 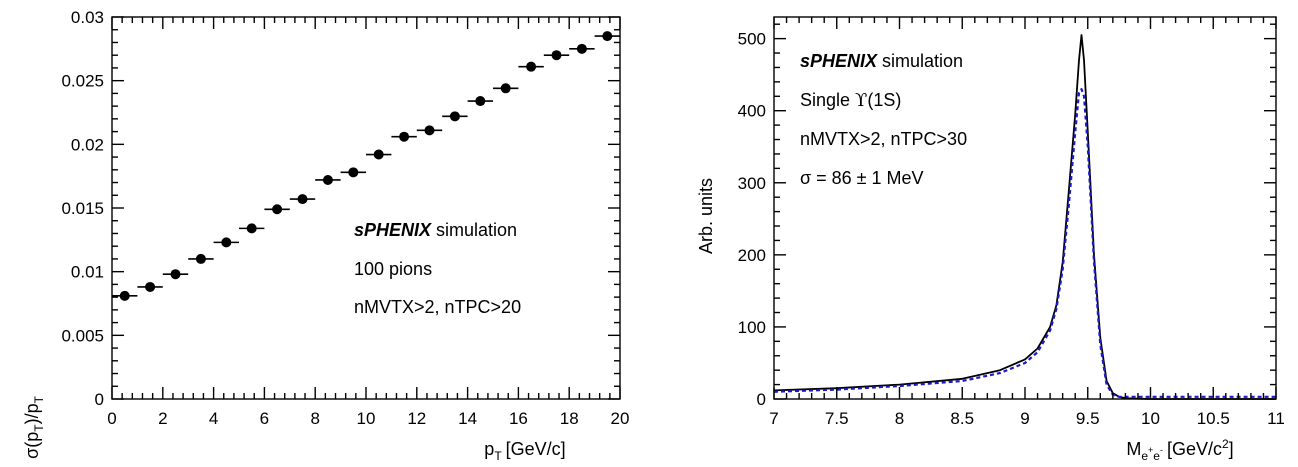 I want to click on resolution-x-tick-label: 0, so click(x=111, y=418).